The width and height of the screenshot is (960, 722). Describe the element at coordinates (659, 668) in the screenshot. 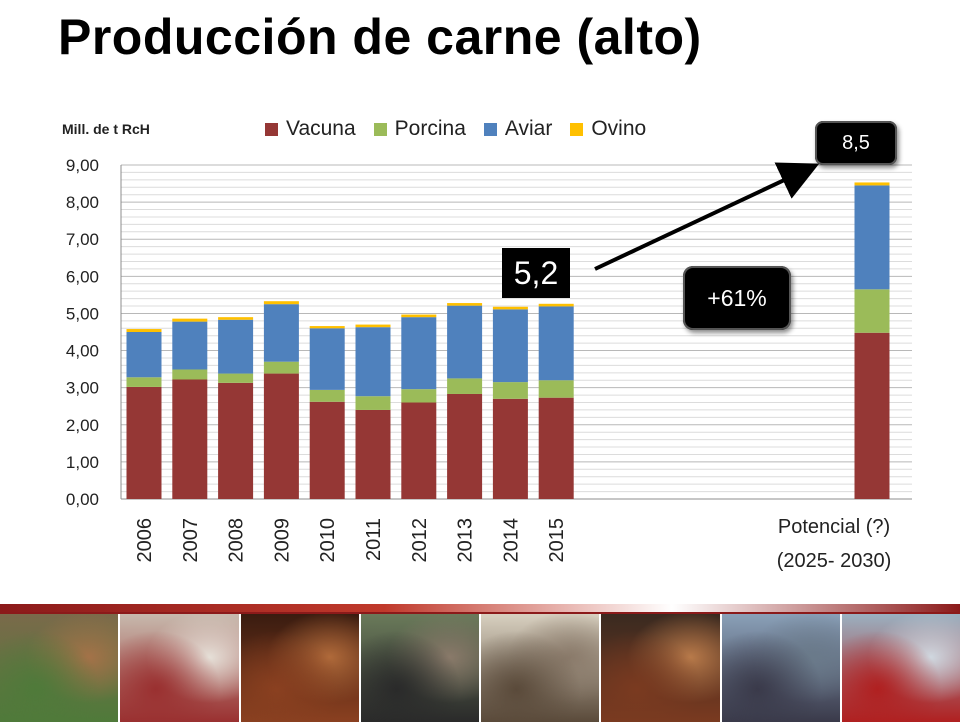

I see `asado-spits-photo` at that location.